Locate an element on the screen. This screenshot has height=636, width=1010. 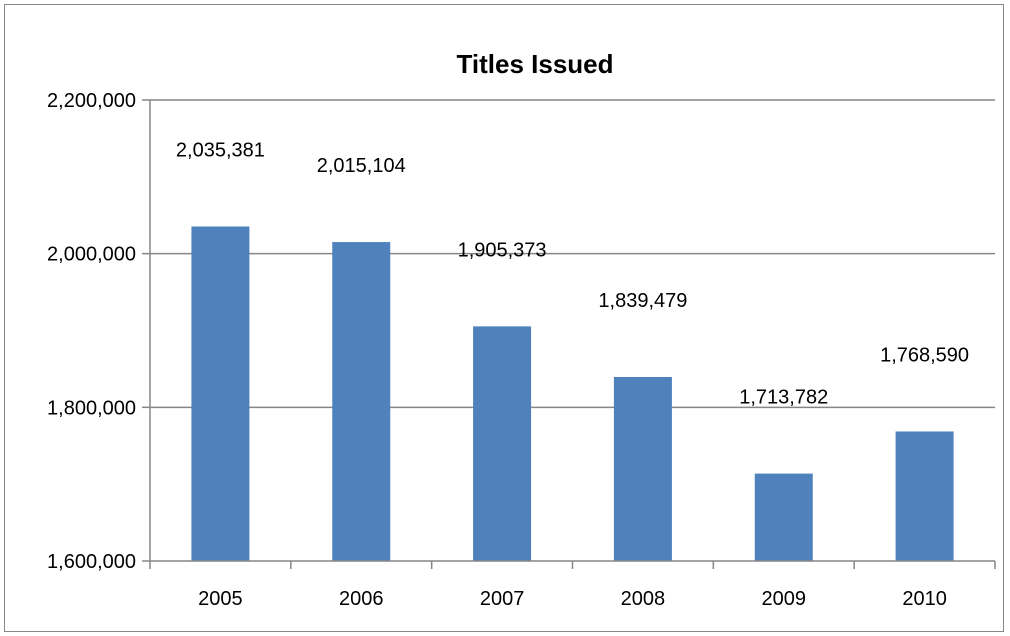
data-label-2009: 1,713,782 is located at coordinates (783, 398).